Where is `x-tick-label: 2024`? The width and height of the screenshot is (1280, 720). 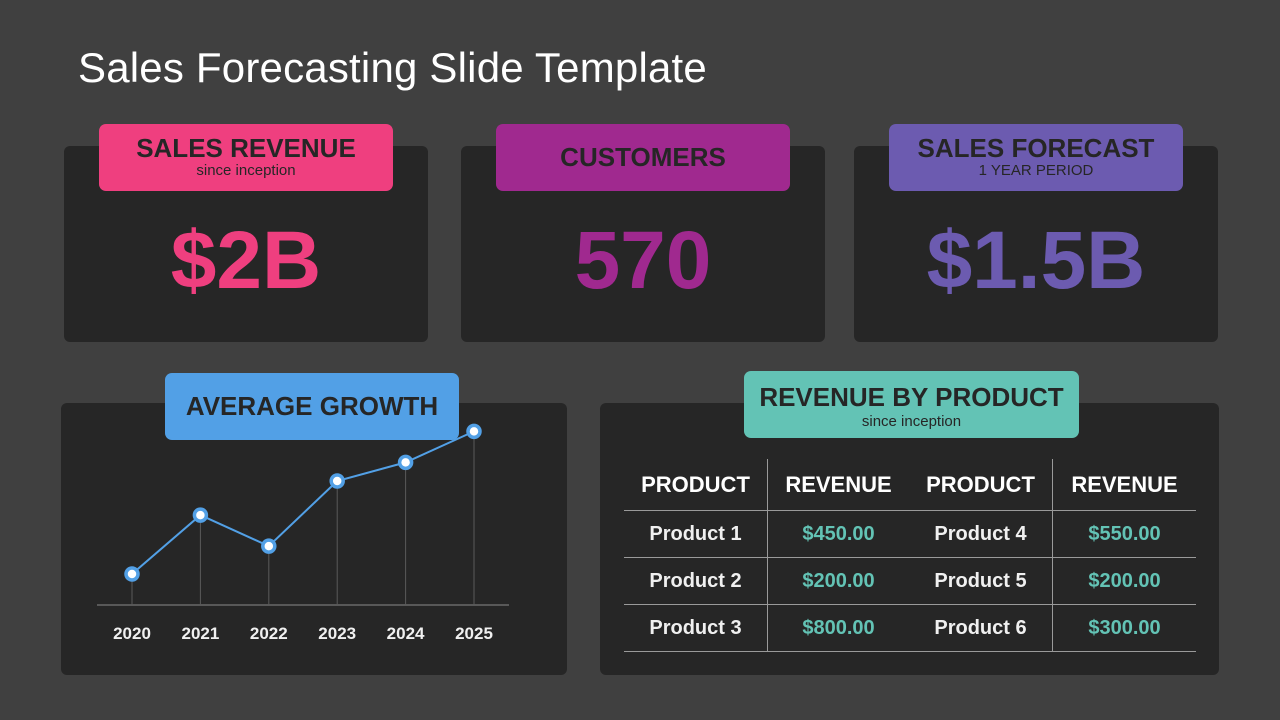
x-tick-label: 2024 is located at coordinates (406, 633).